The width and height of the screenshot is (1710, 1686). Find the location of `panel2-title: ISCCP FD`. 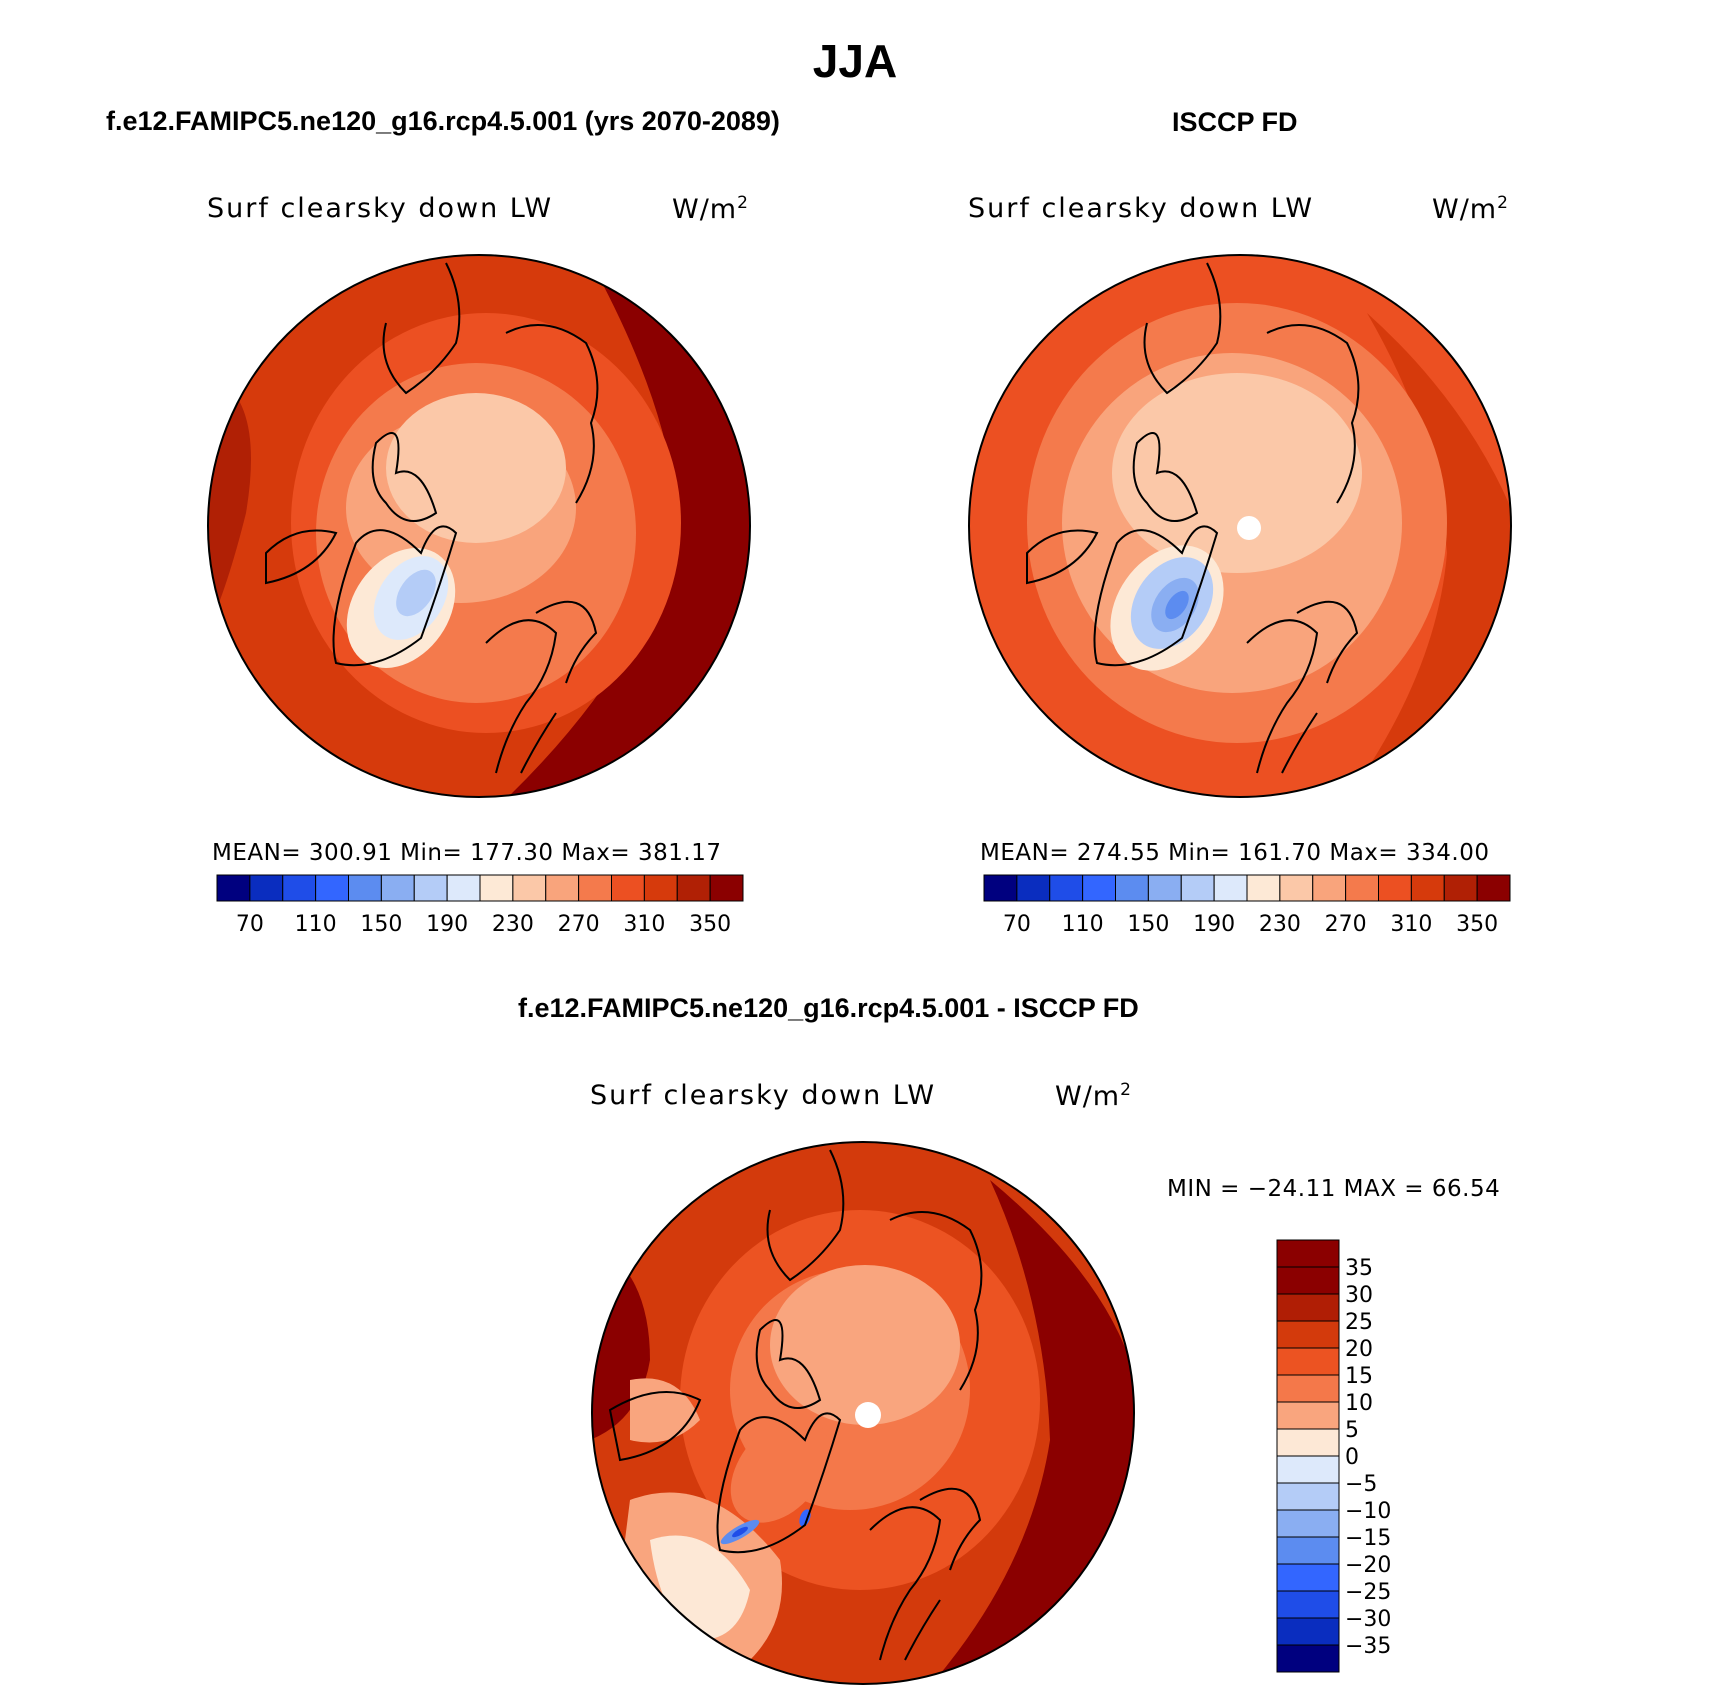

panel2-title: ISCCP FD is located at coordinates (1235, 122).